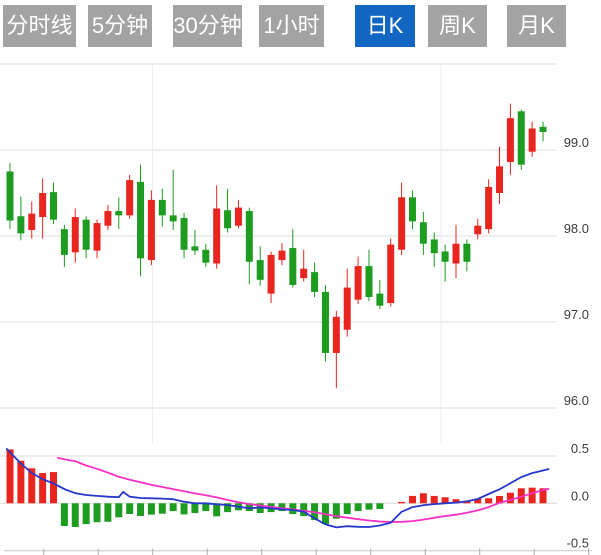 The height and width of the screenshot is (555, 601). I want to click on indicator-axis-label: 0.5, so click(580, 448).